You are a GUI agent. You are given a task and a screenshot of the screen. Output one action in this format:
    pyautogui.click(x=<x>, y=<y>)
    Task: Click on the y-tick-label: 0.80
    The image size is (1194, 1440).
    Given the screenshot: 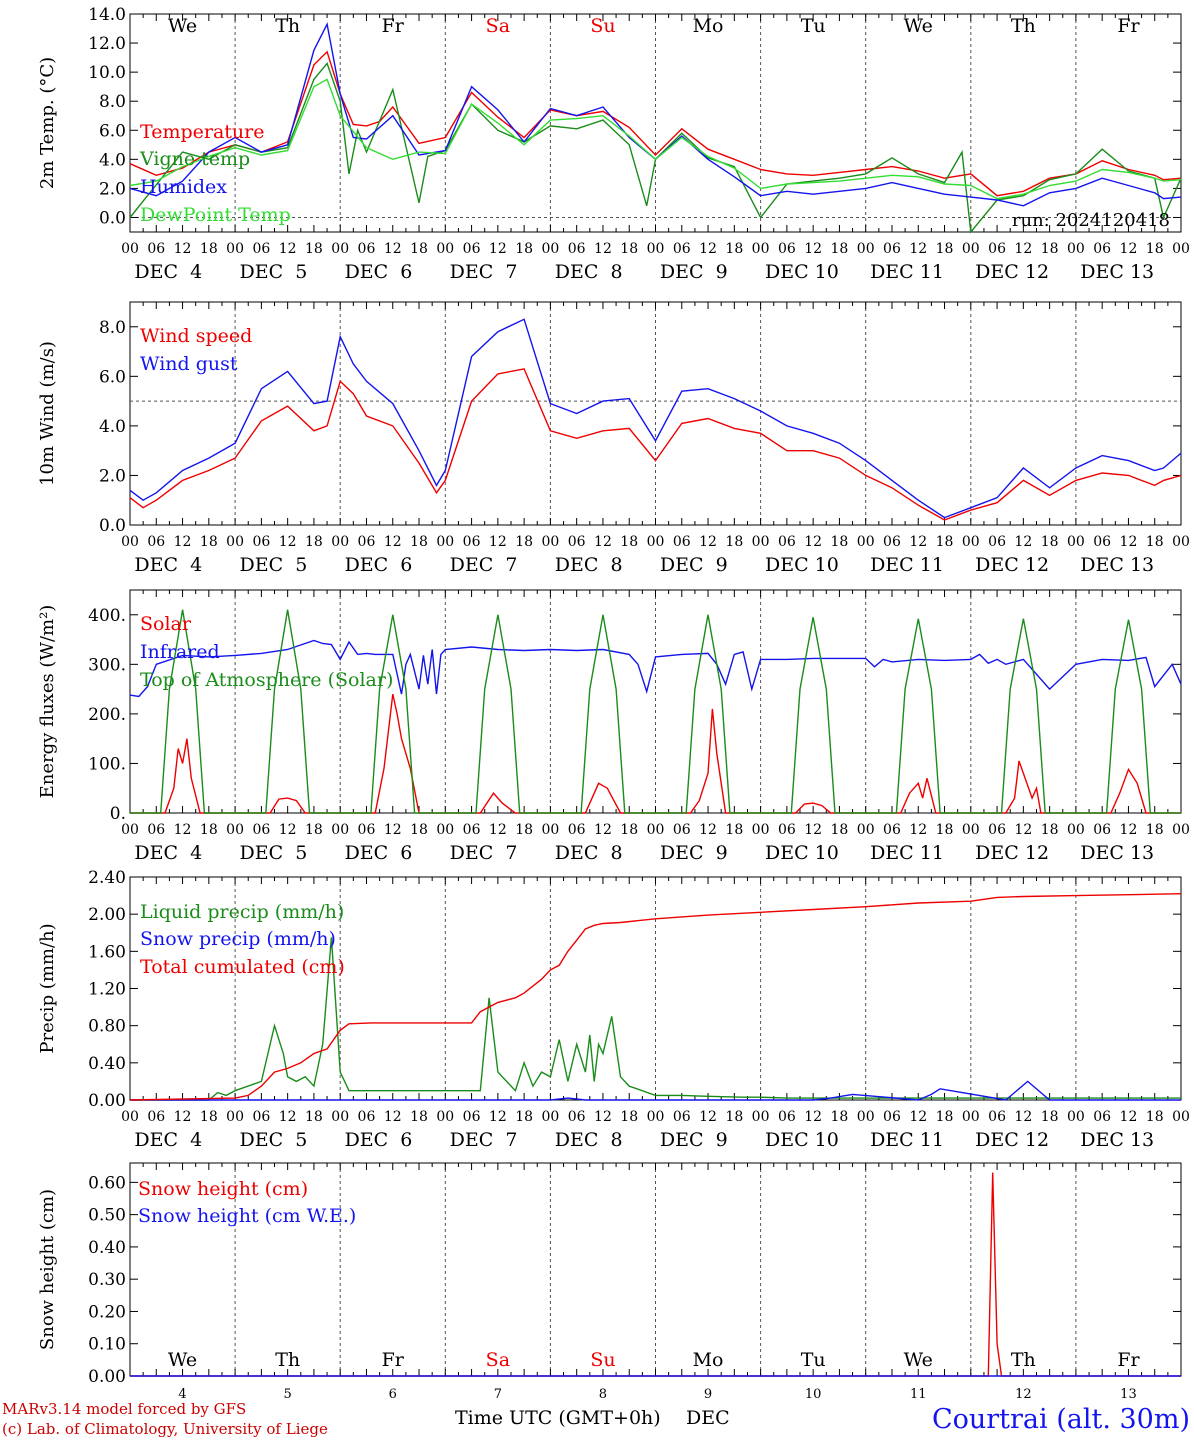 What is the action you would take?
    pyautogui.click(x=107, y=1027)
    